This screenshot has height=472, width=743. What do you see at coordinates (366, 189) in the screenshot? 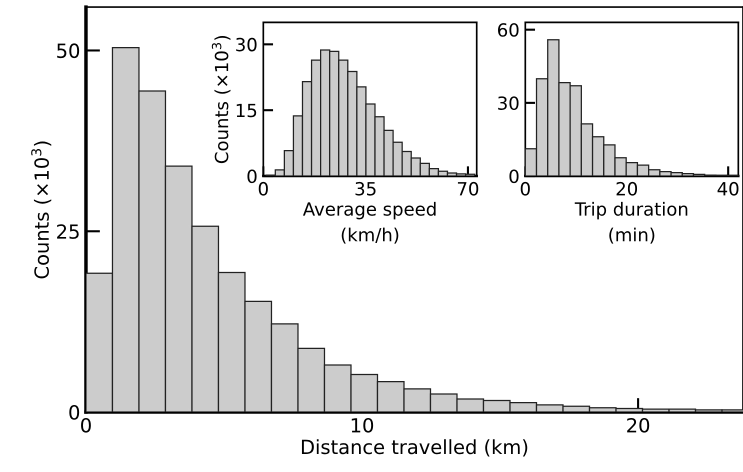
I see `x-tick-label: 35` at bounding box center [366, 189].